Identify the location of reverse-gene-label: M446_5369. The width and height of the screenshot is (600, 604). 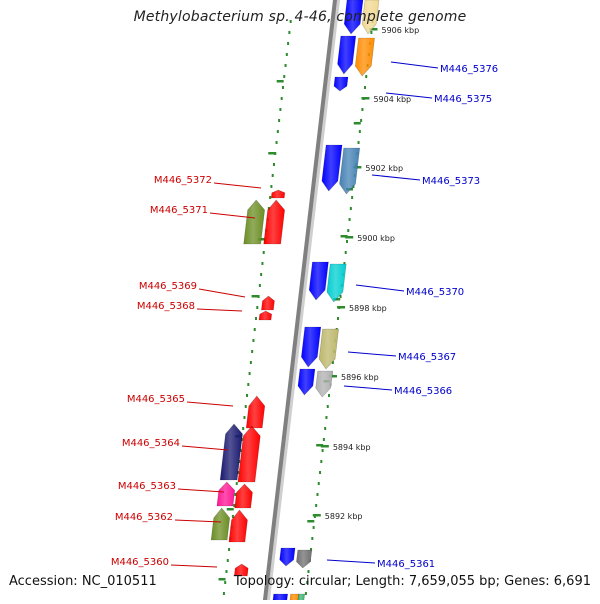
(168, 286).